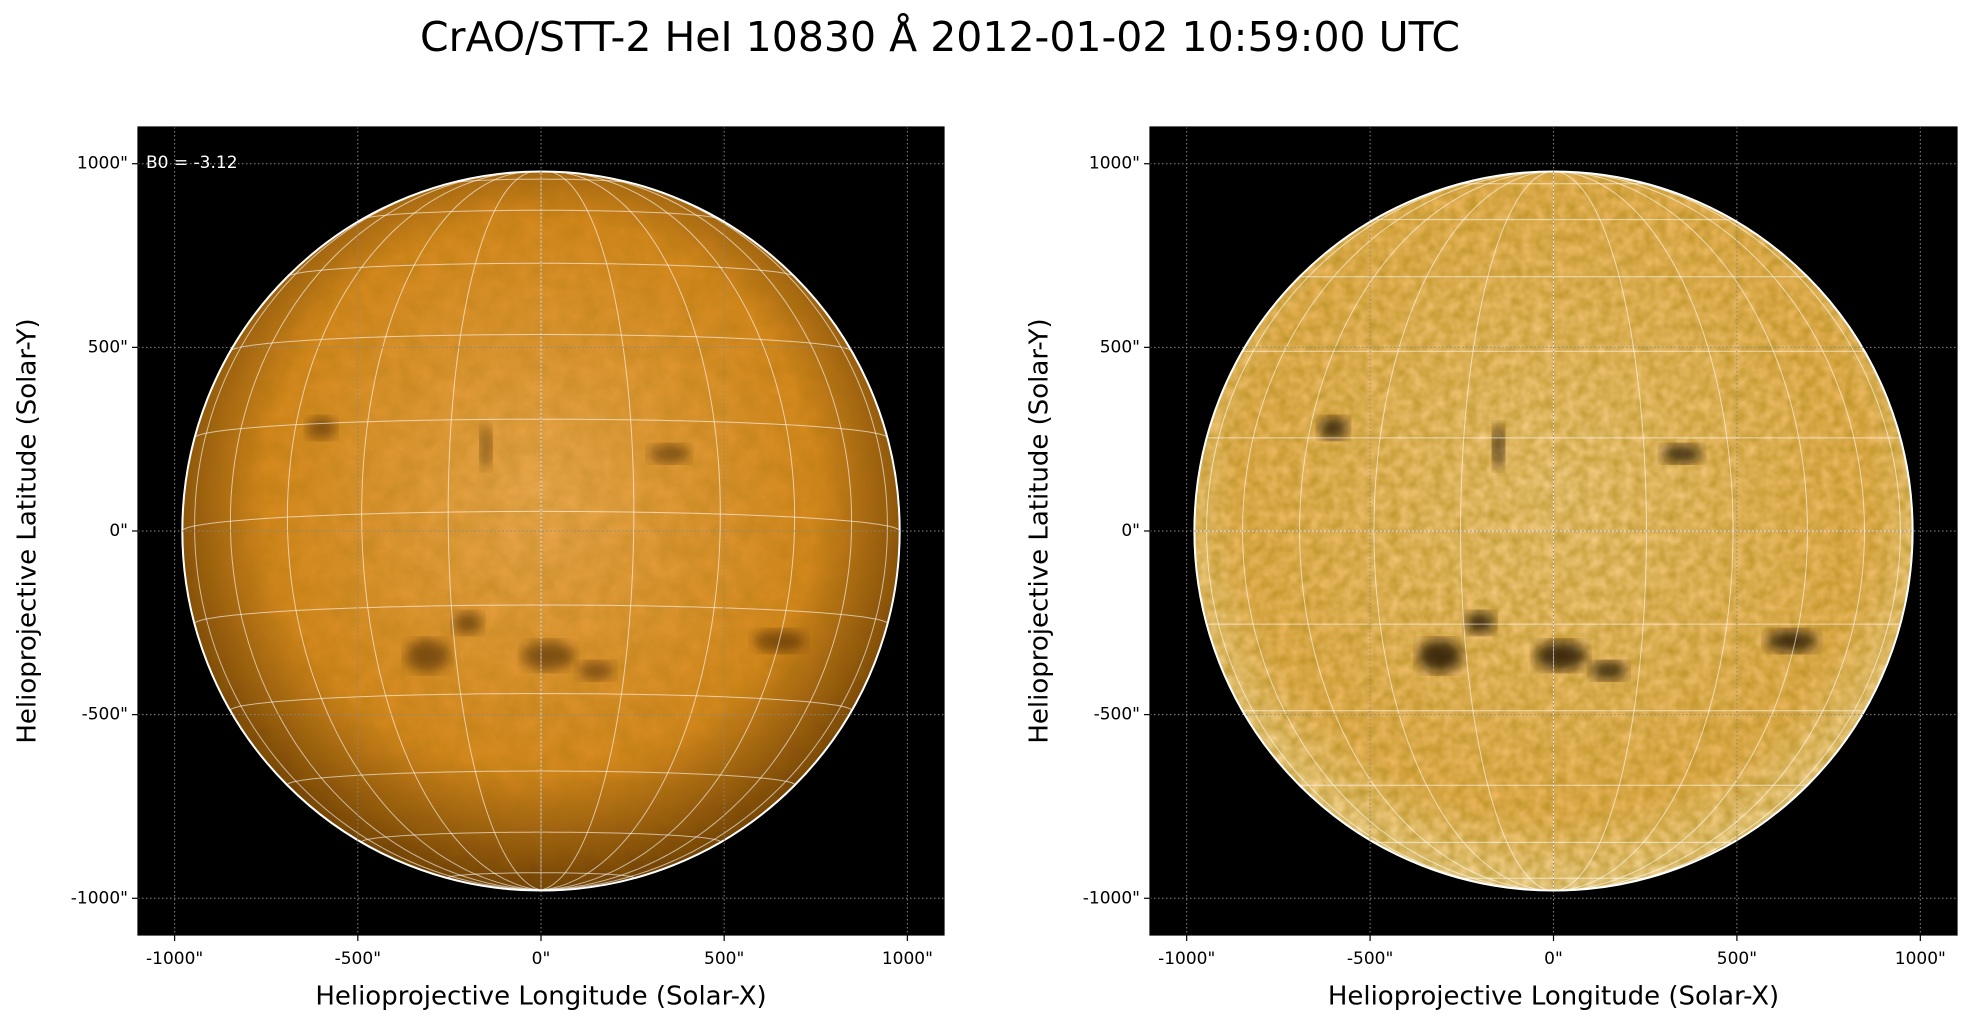  What do you see at coordinates (192, 163) in the screenshot?
I see `annotation: B0 = -3.12` at bounding box center [192, 163].